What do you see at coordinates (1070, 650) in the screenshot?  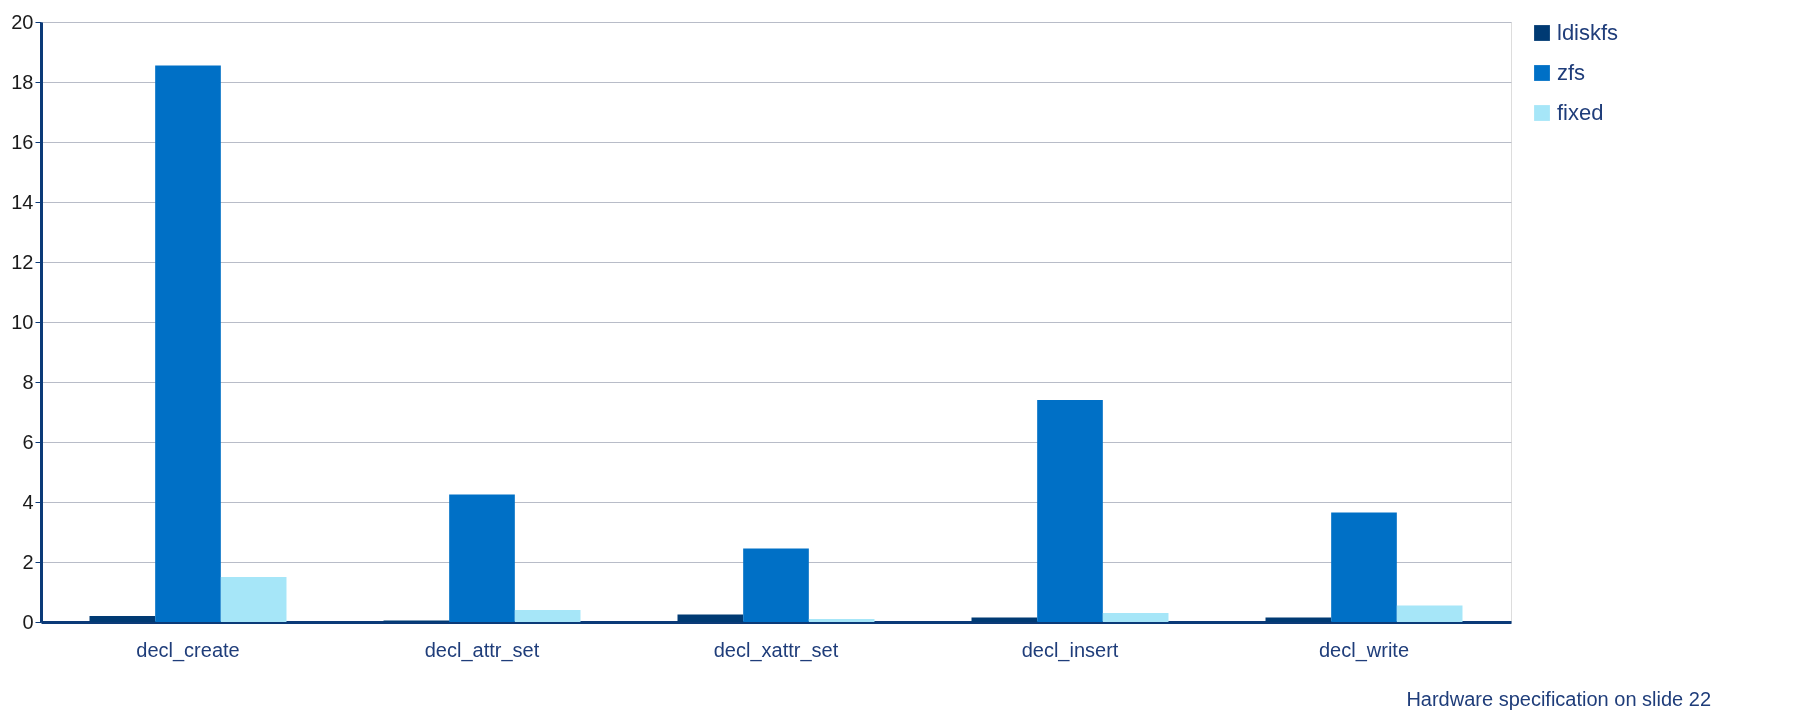 I see `x-tick-label: decl_insert` at bounding box center [1070, 650].